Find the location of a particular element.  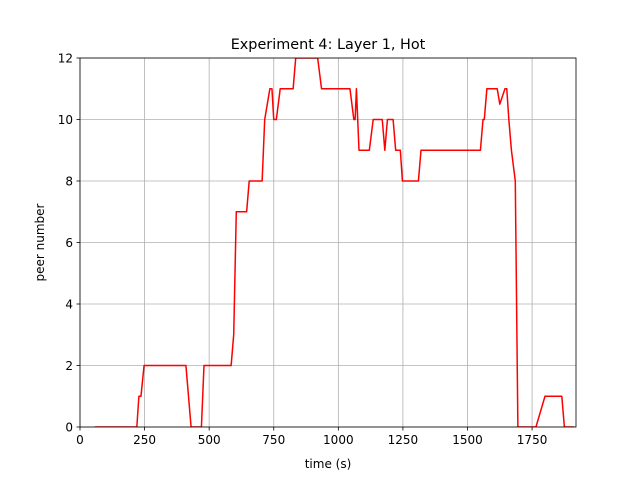

x-tick-label: 1250 is located at coordinates (403, 440).